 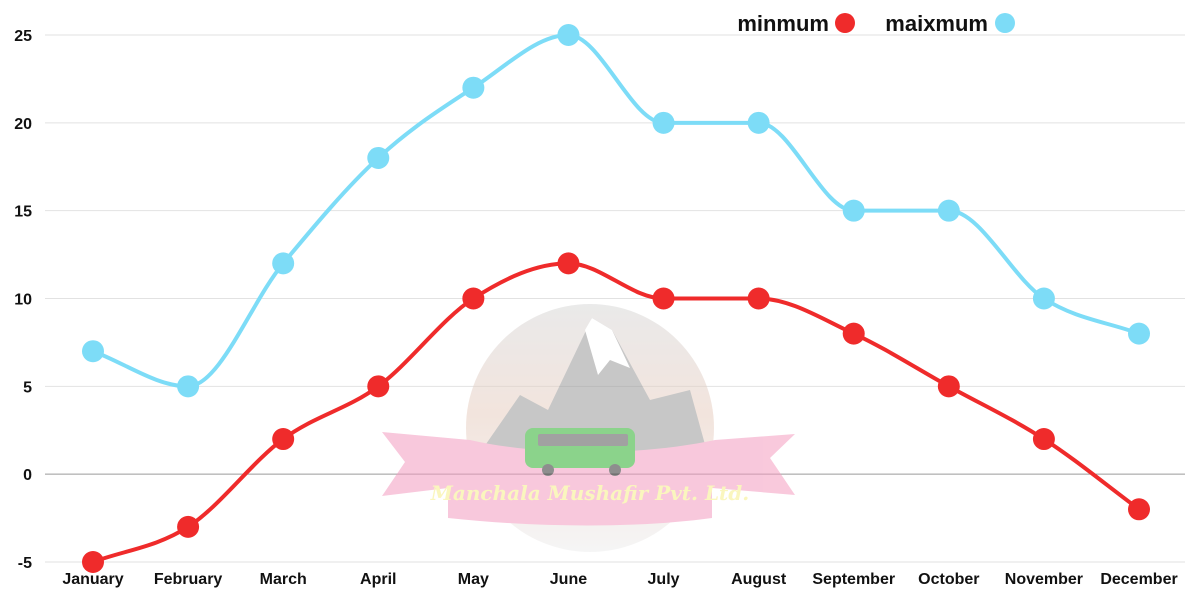 What do you see at coordinates (283, 579) in the screenshot?
I see `x-tick-label: March` at bounding box center [283, 579].